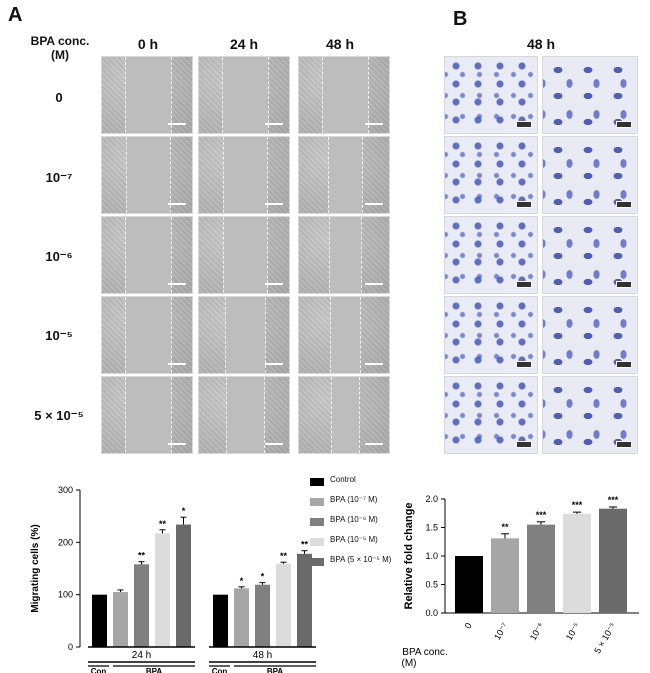 The height and width of the screenshot is (673, 650). Describe the element at coordinates (344, 415) in the screenshot. I see `wound-image-r4-c2` at that location.